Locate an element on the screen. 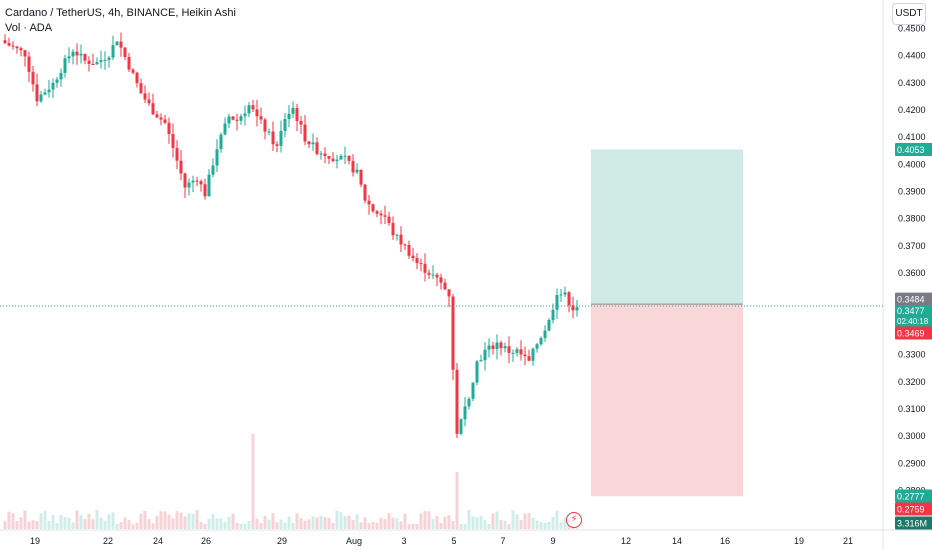 The image size is (932, 550). price-tick-label: 0.4500 is located at coordinates (912, 29).